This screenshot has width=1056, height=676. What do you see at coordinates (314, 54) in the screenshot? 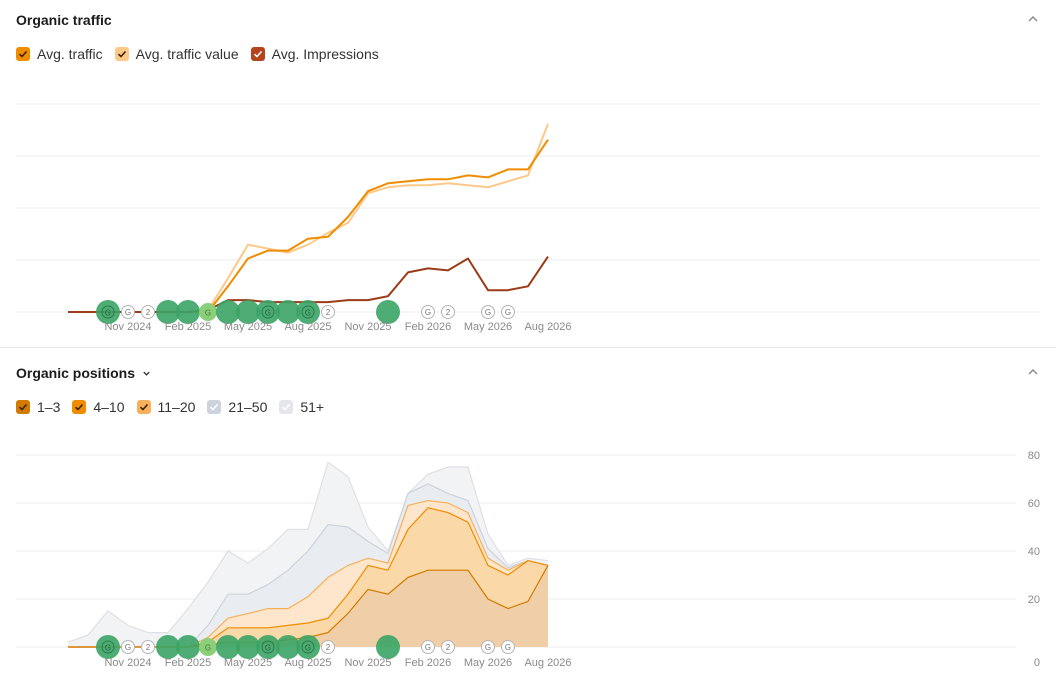
I see `traffic-legend-item-avg-impressions: Avg. Impressions` at bounding box center [314, 54].